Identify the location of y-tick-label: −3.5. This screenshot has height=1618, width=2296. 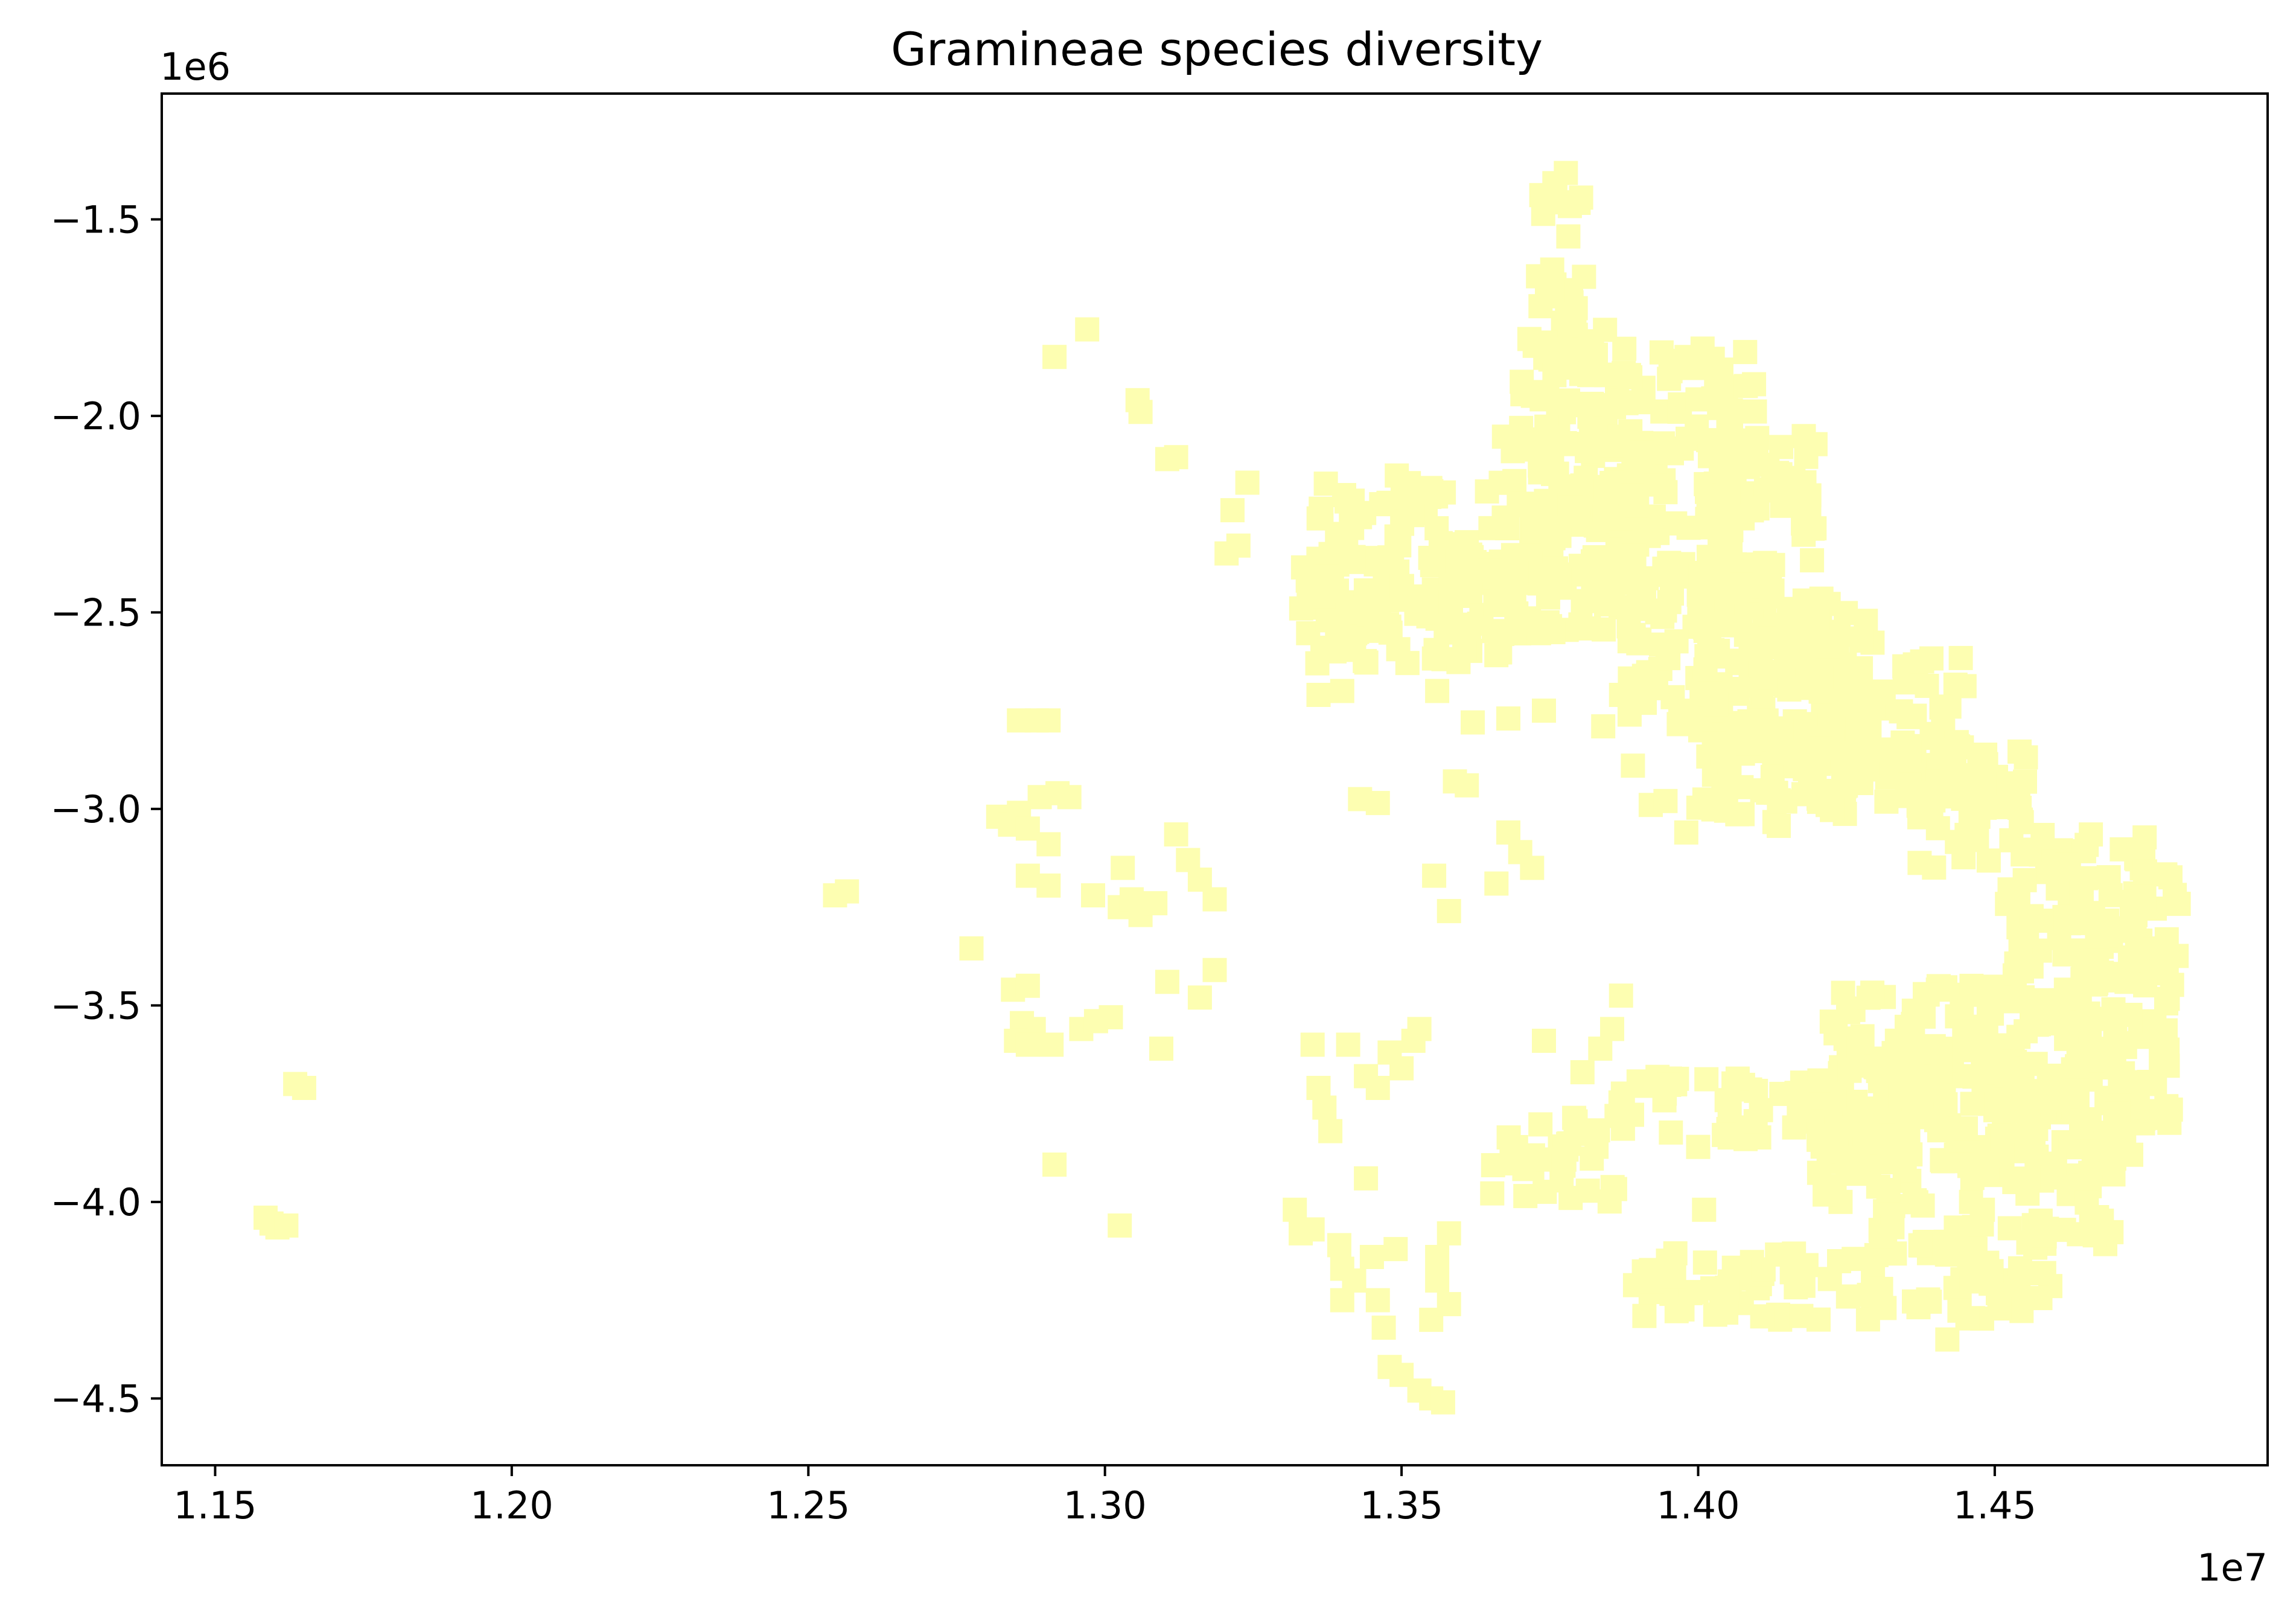
(96, 1005).